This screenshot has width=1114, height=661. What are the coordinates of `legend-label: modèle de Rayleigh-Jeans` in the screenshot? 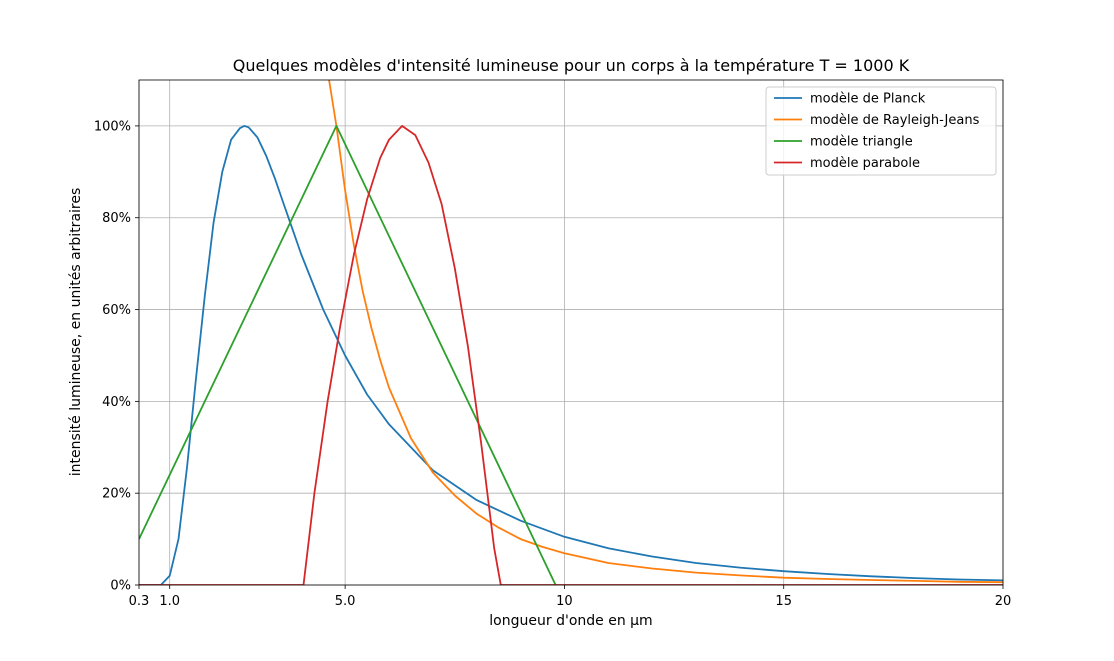 It's located at (895, 120).